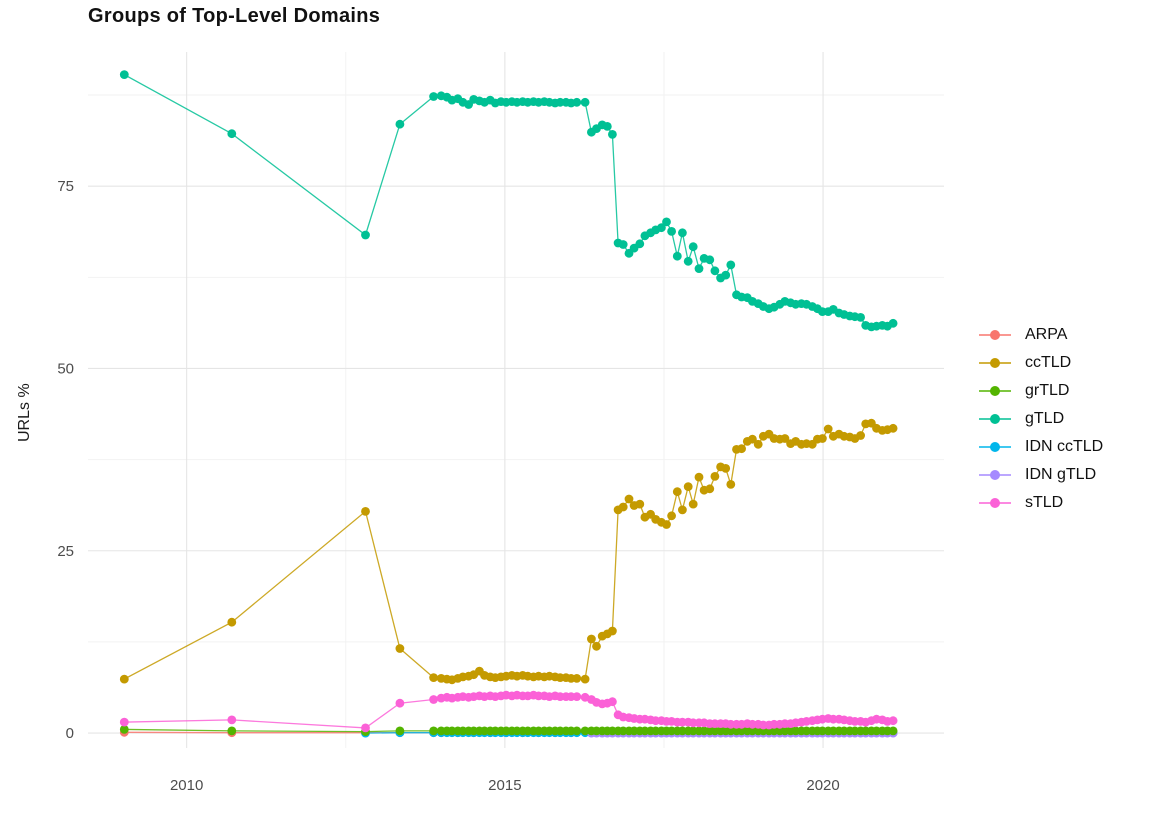  I want to click on y-tick-label: 25, so click(65, 551).